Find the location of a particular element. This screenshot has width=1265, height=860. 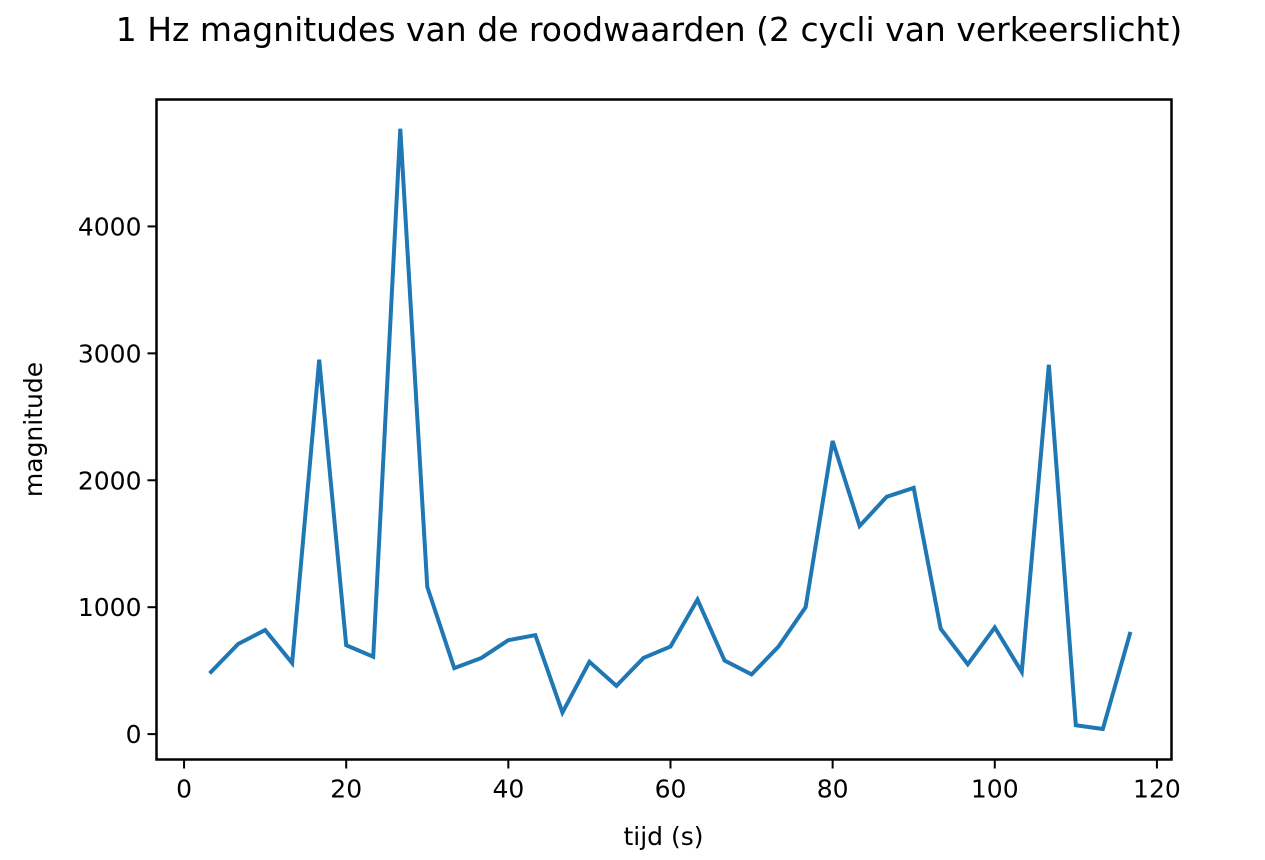

x-tick-label: 20 is located at coordinates (346, 789).